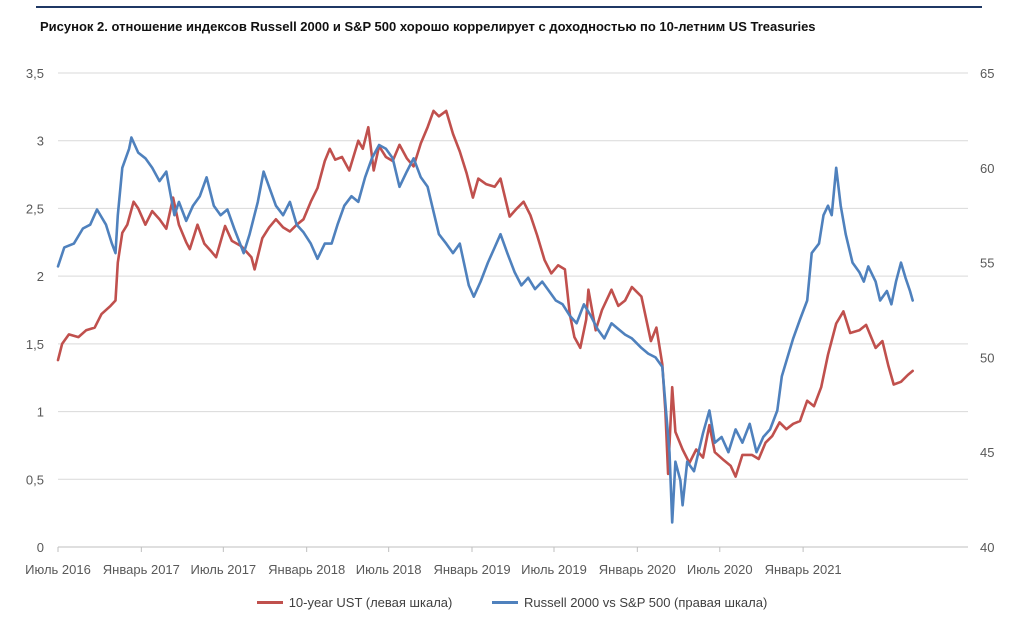  What do you see at coordinates (504, 602) in the screenshot?
I see `legend-swatch-ratio` at bounding box center [504, 602].